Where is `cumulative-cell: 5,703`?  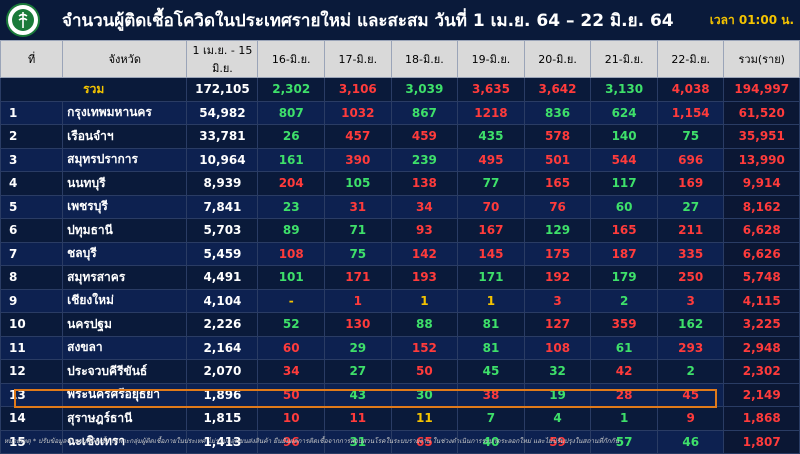
cumulative-cell: 5,703 is located at coordinates (222, 230).